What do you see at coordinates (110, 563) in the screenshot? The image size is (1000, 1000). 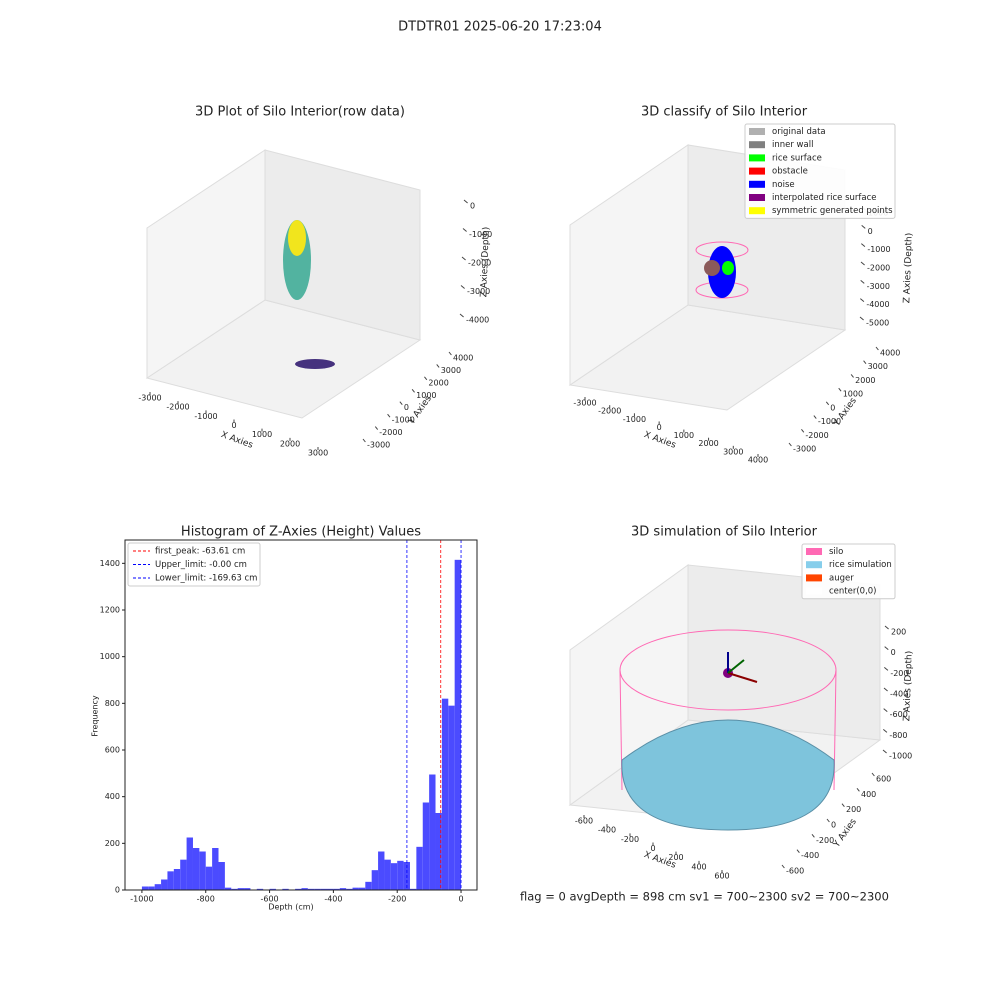 I see `y-tick-label: 1400` at bounding box center [110, 563].